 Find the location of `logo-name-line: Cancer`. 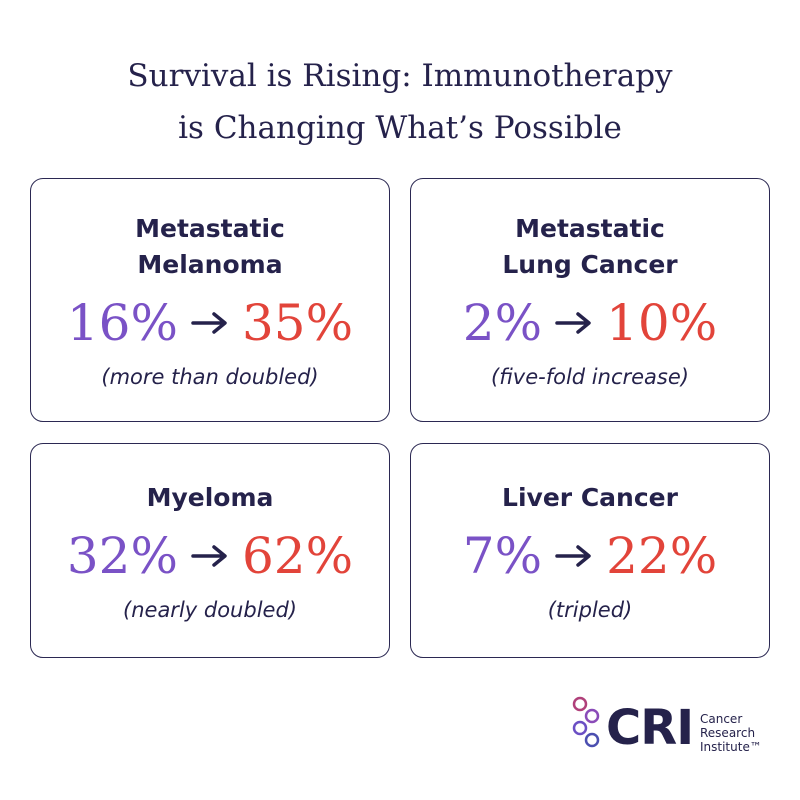

logo-name-line: Cancer is located at coordinates (721, 719).